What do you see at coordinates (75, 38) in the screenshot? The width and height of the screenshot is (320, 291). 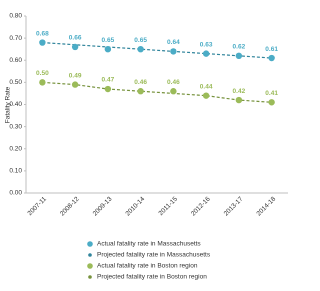 I see `data-label: 0.66` at bounding box center [75, 38].